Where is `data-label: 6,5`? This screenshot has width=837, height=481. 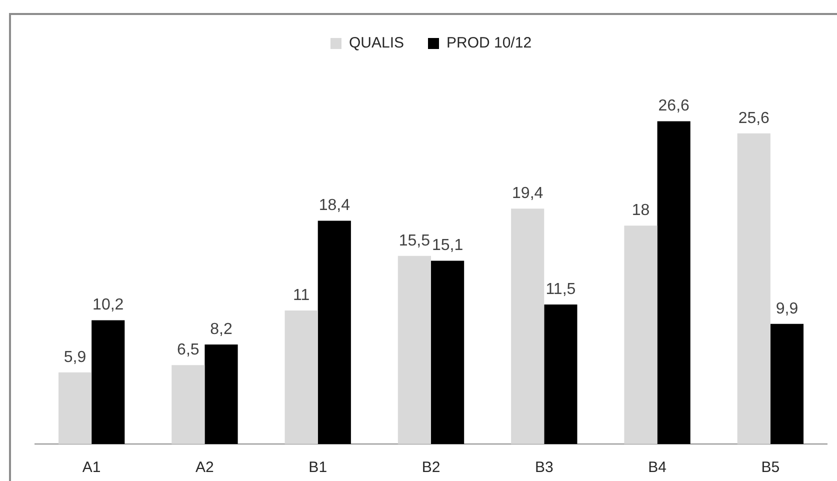 data-label: 6,5 is located at coordinates (188, 350).